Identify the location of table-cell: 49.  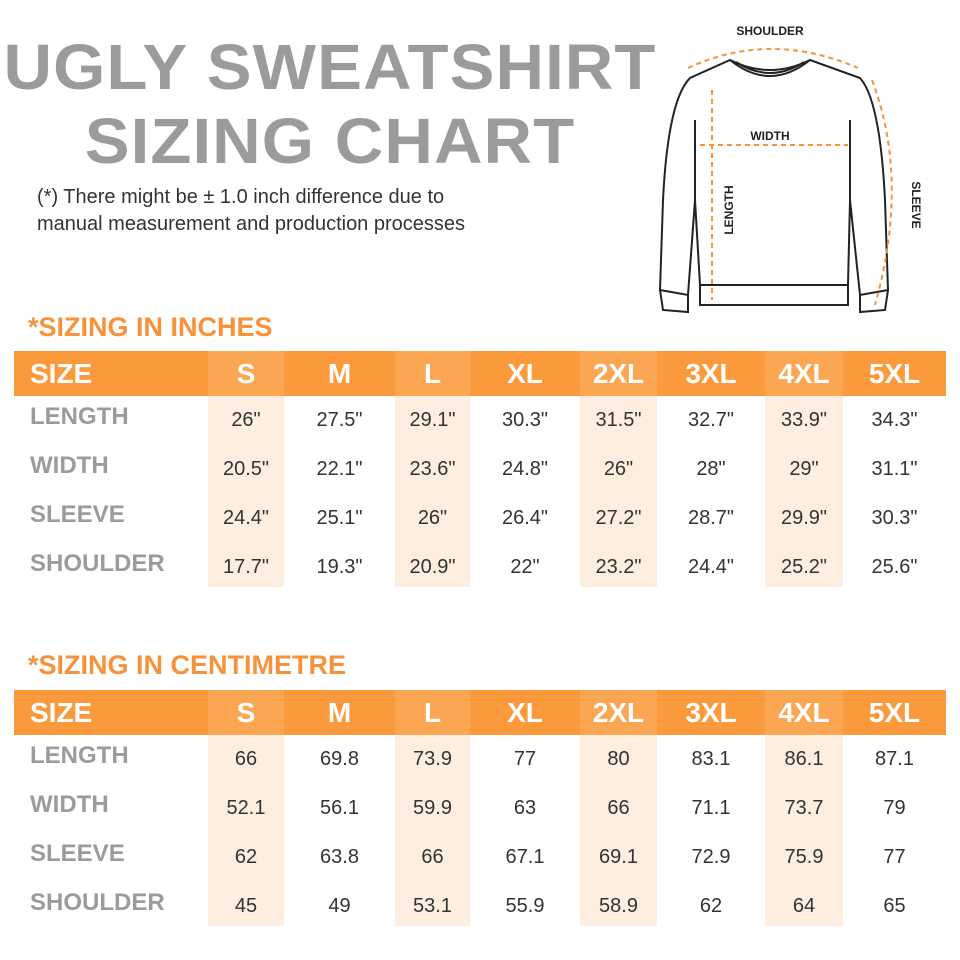
(339, 906).